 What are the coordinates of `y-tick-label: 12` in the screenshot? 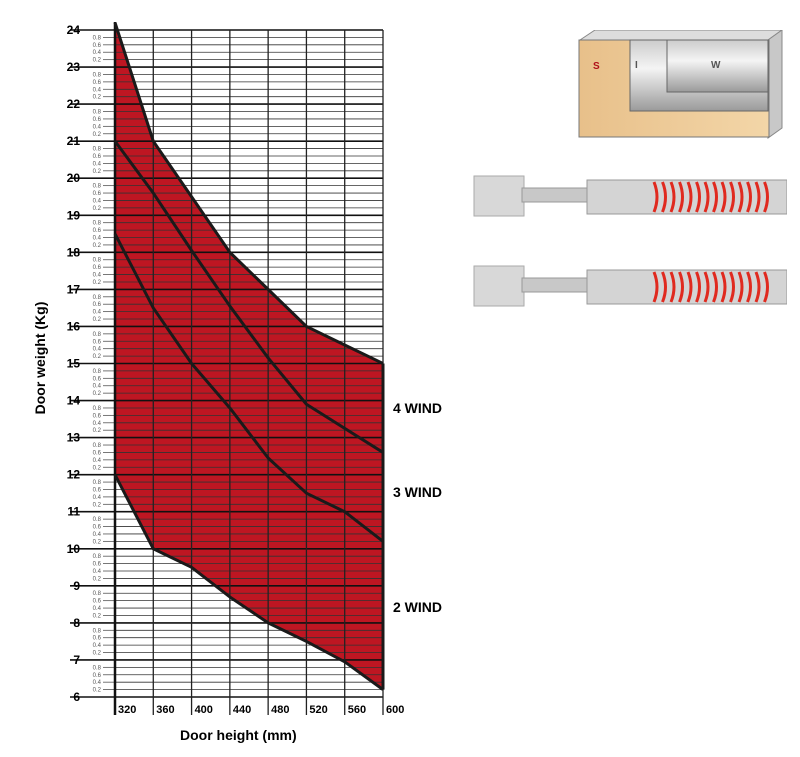 It's located at (74, 475).